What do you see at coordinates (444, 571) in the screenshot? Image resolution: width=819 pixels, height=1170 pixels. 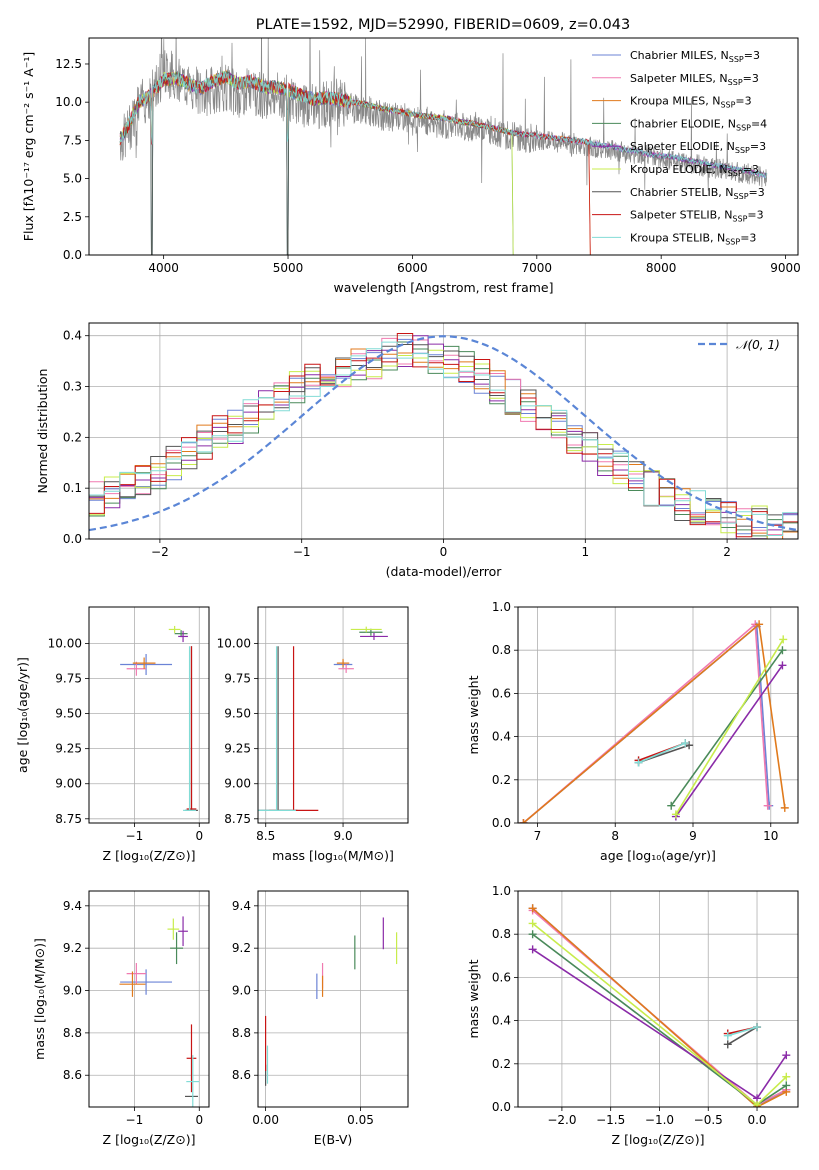 I see `x-axis-label: (data-model)/error` at bounding box center [444, 571].